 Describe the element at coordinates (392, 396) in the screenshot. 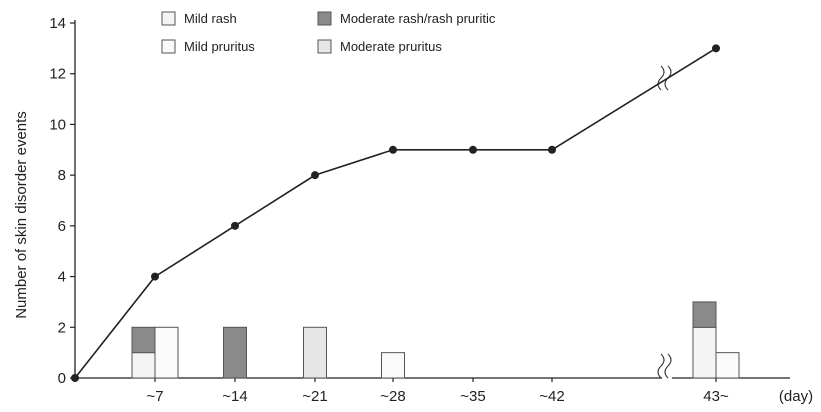

I see `x-tick-label: ~28` at that location.